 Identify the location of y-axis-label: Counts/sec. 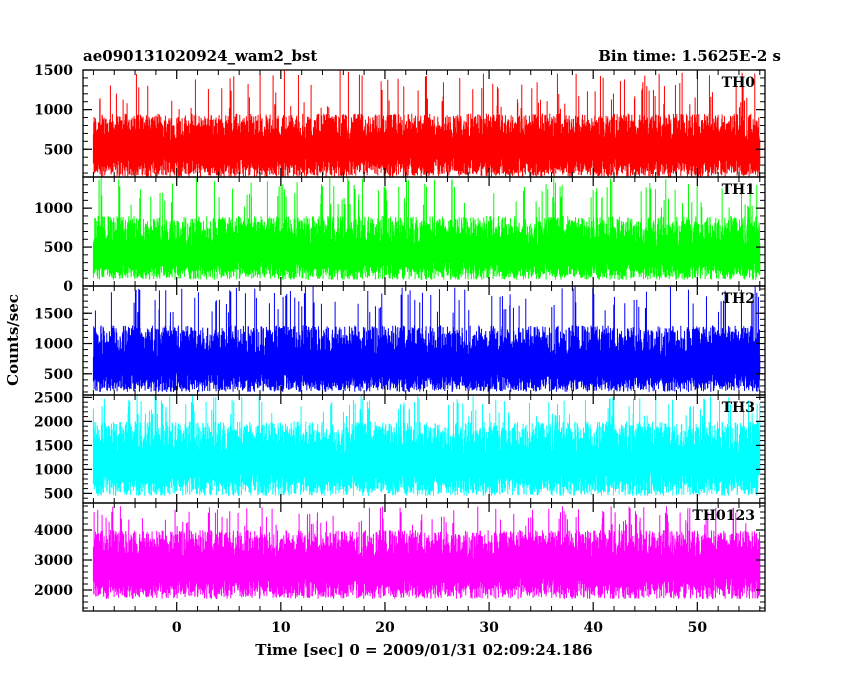
(13, 340).